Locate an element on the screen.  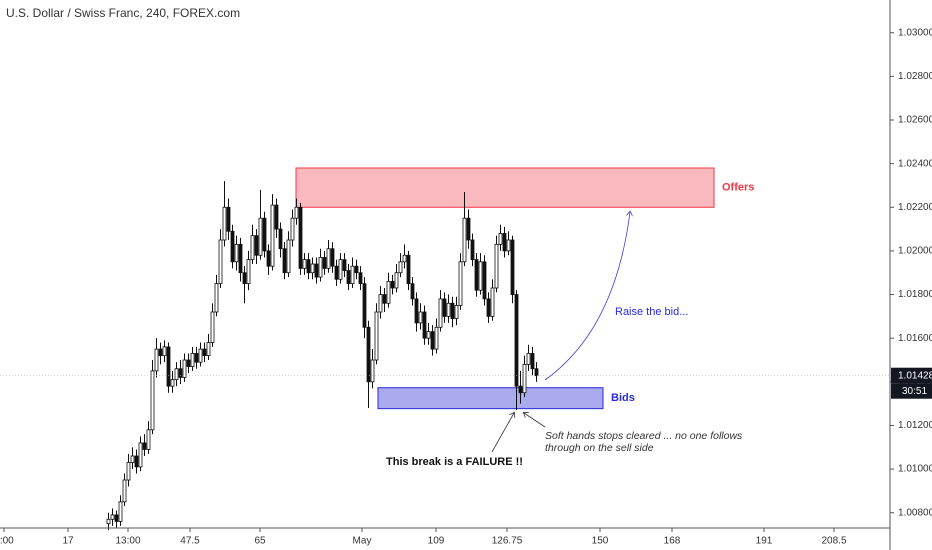
x-tick-label: 109 is located at coordinates (436, 541).